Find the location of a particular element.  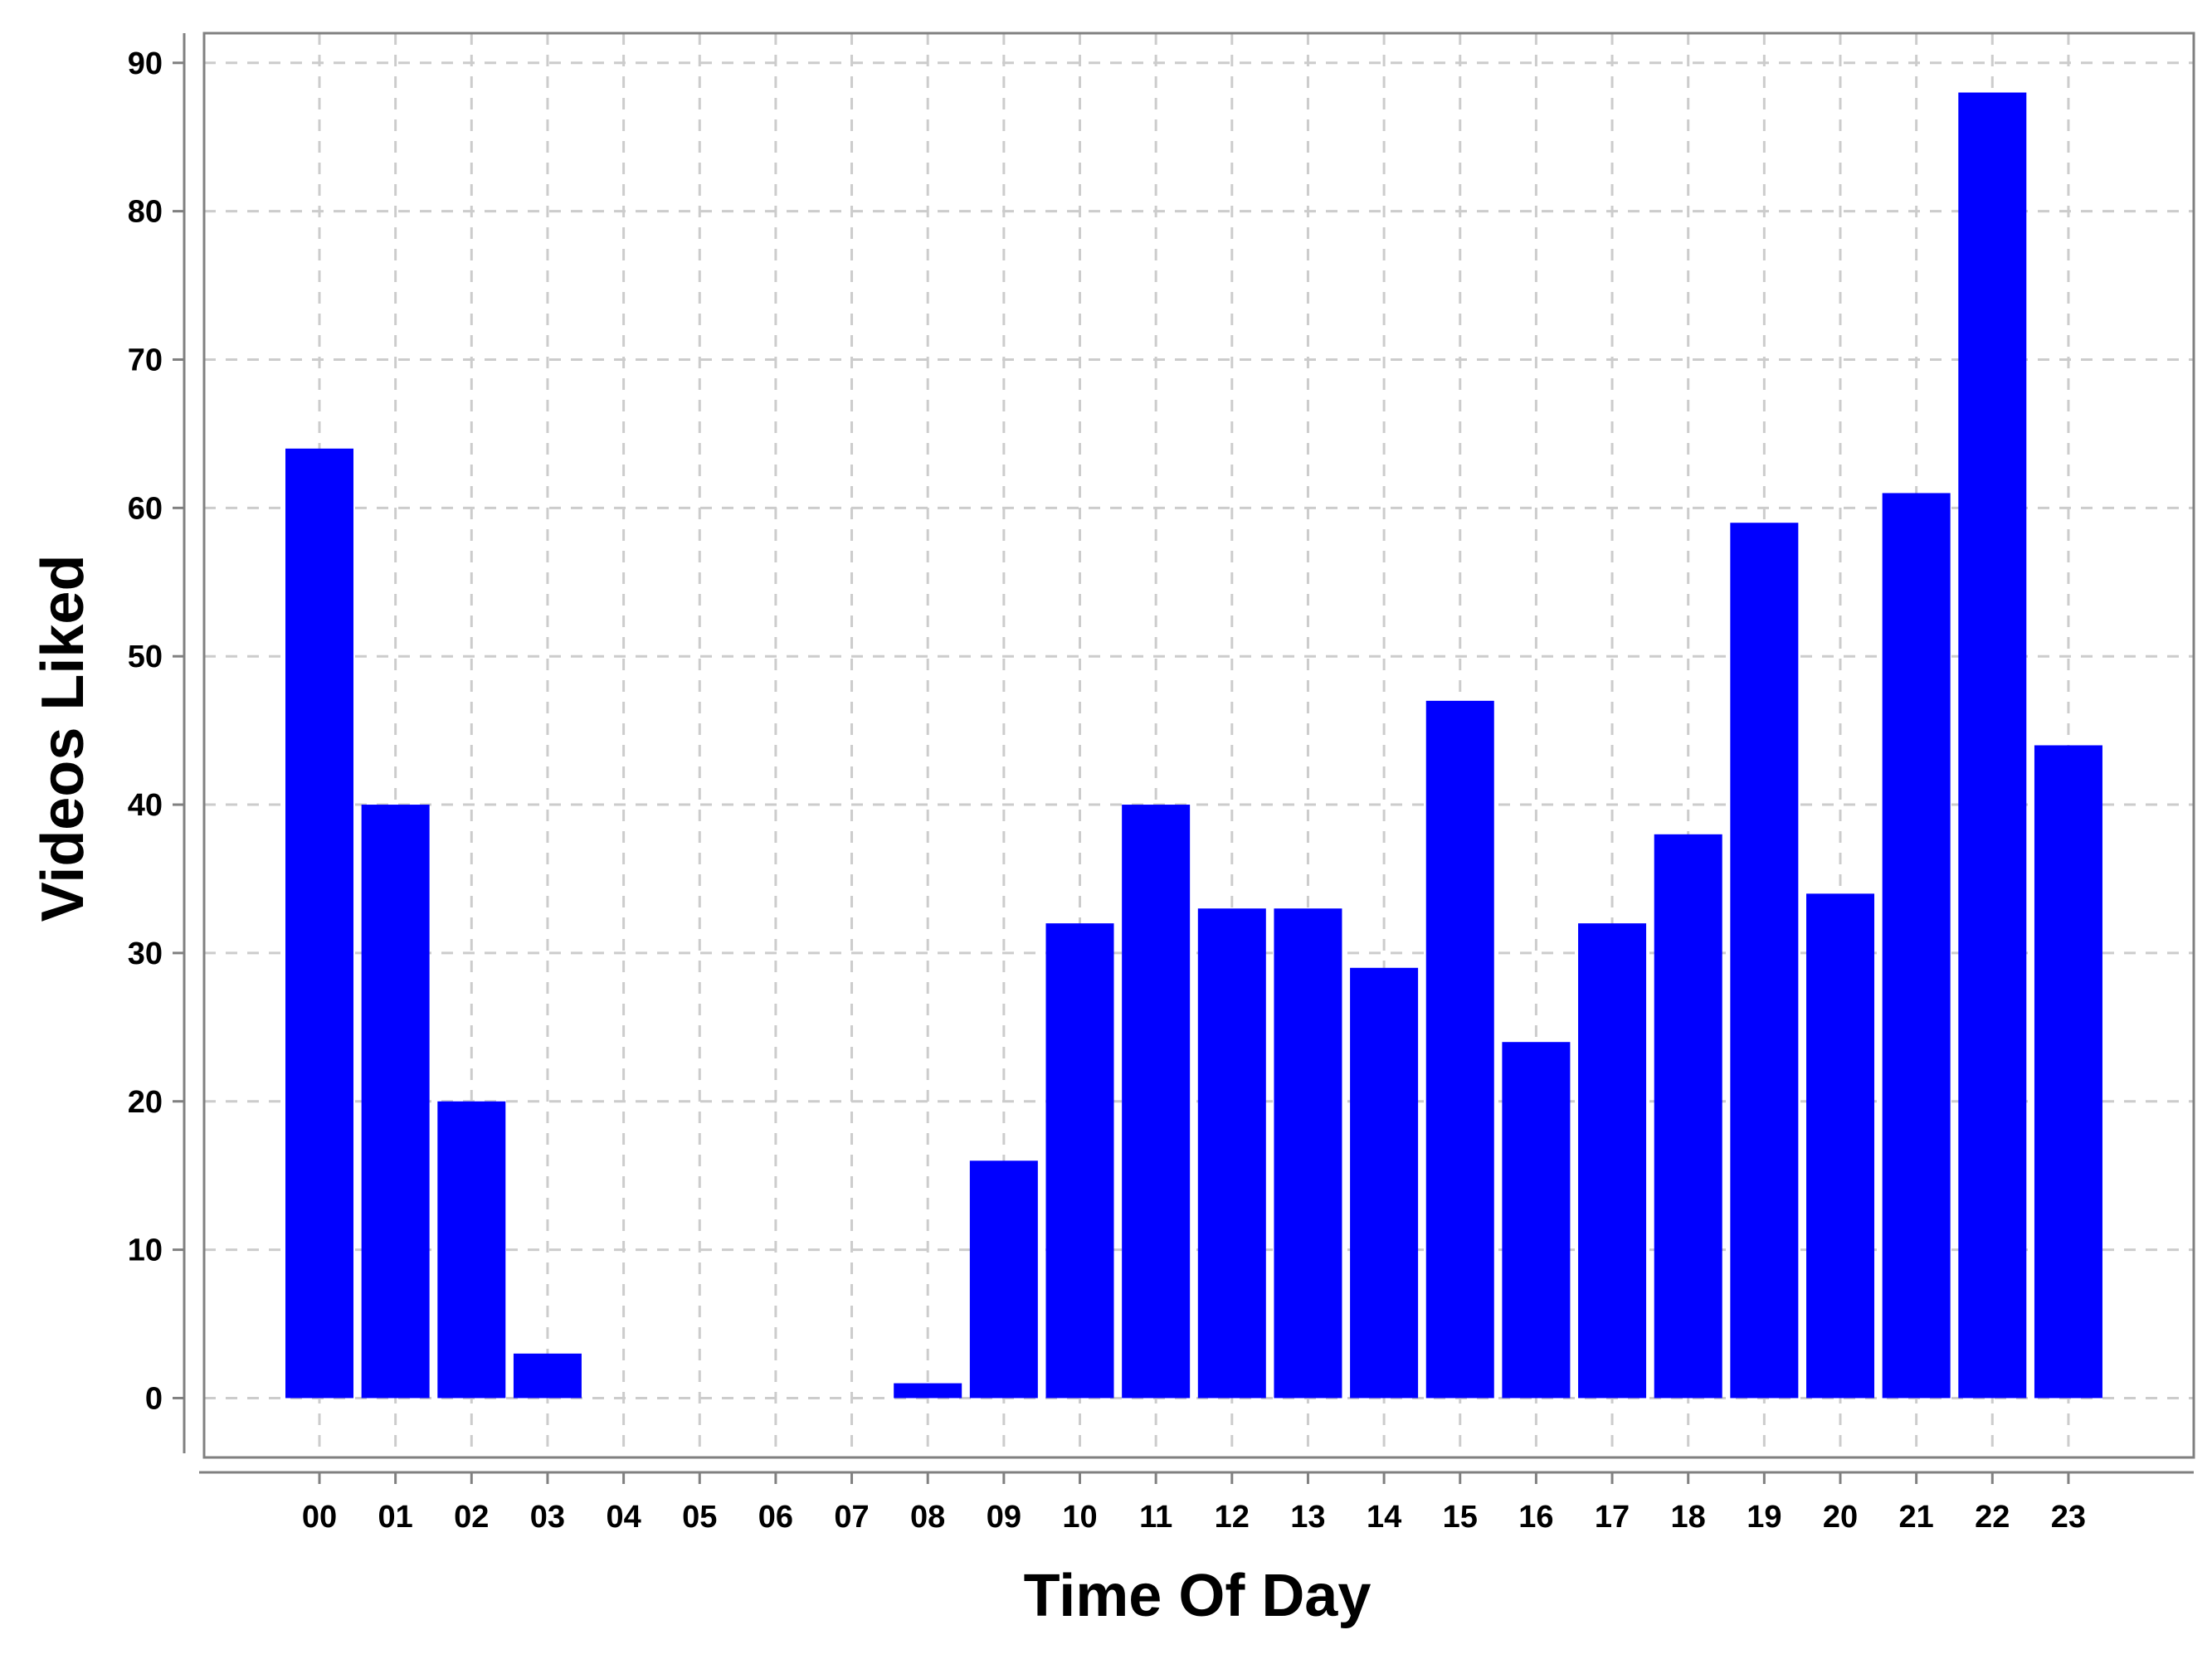

x-tick-label: 09 is located at coordinates (1004, 1517).